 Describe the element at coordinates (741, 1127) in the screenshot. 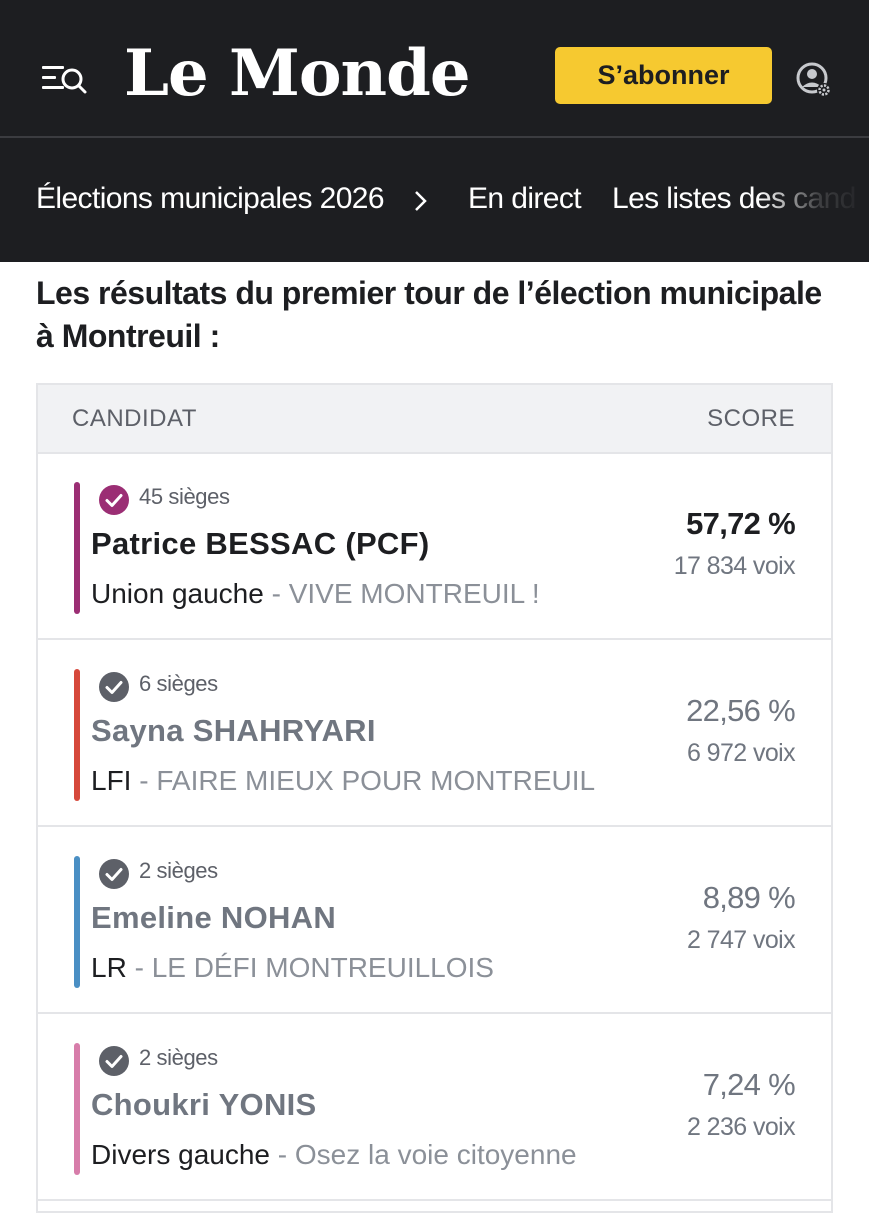

I see `vote-count: 2 236 voix` at that location.